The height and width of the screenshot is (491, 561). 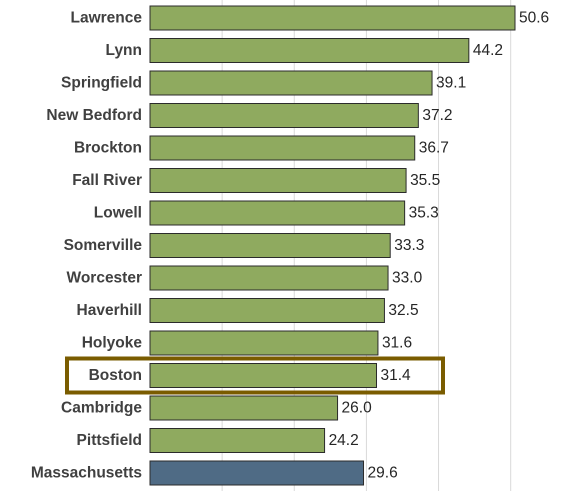 What do you see at coordinates (118, 213) in the screenshot?
I see `category-label-lowell: Lowell` at bounding box center [118, 213].